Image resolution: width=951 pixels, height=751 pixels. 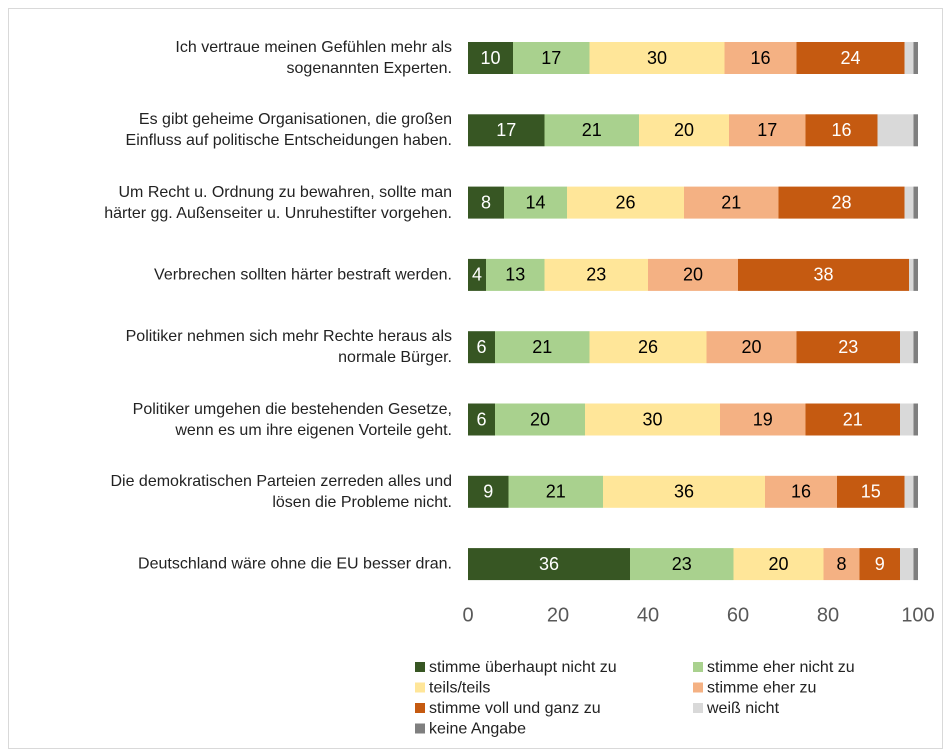 I want to click on x-tick-label: 20, so click(x=558, y=615).